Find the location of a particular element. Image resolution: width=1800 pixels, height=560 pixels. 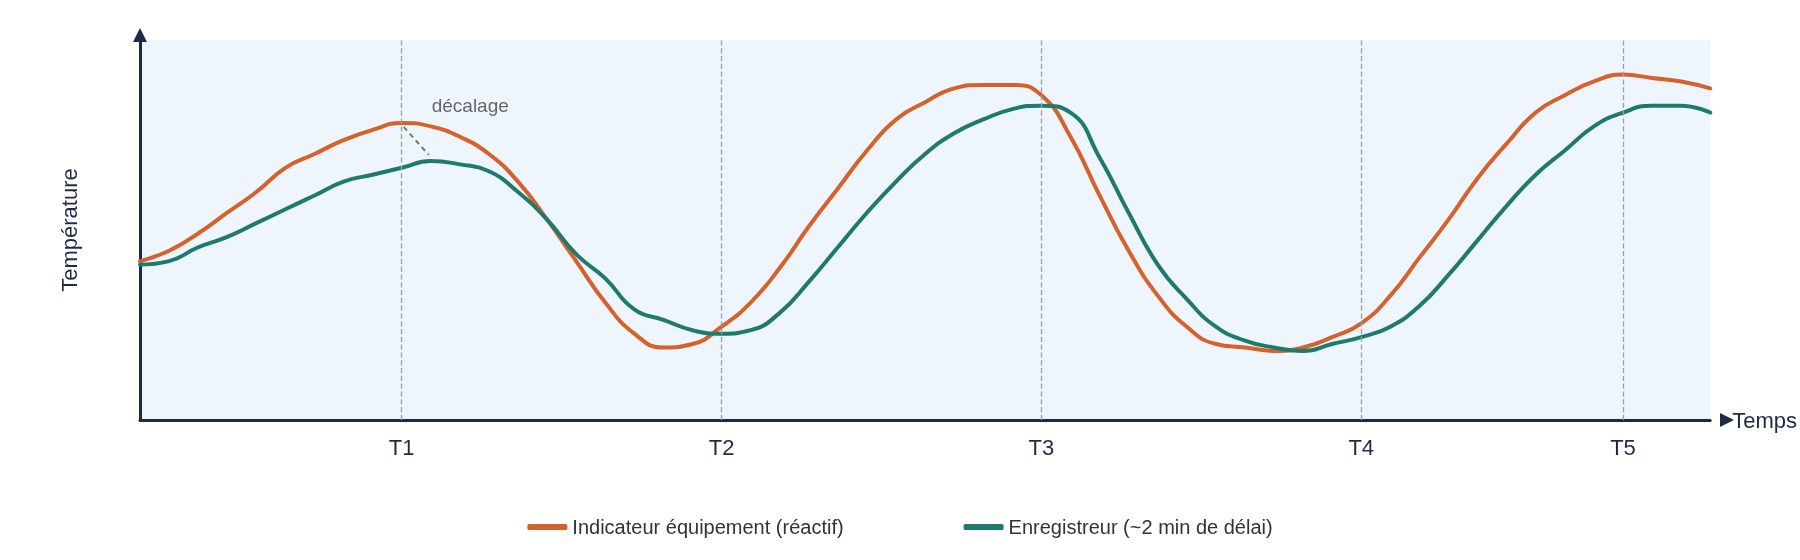

legend-label: Enregistreur (~2 min de délai) is located at coordinates (1140, 527).